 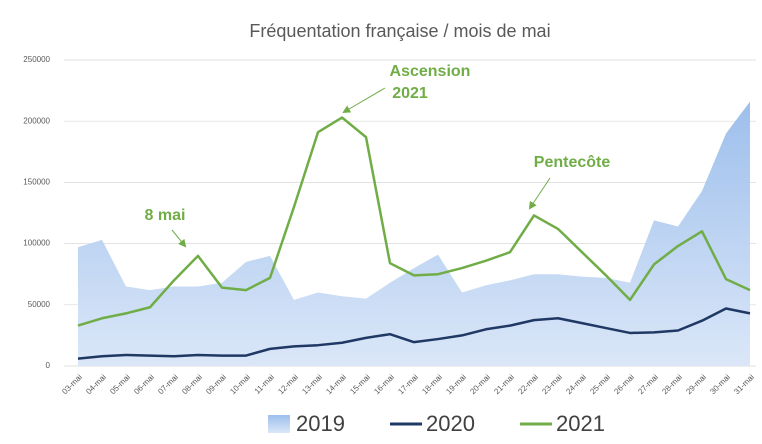 What do you see at coordinates (744, 384) in the screenshot?
I see `x-tick-label: 31-mai` at bounding box center [744, 384].